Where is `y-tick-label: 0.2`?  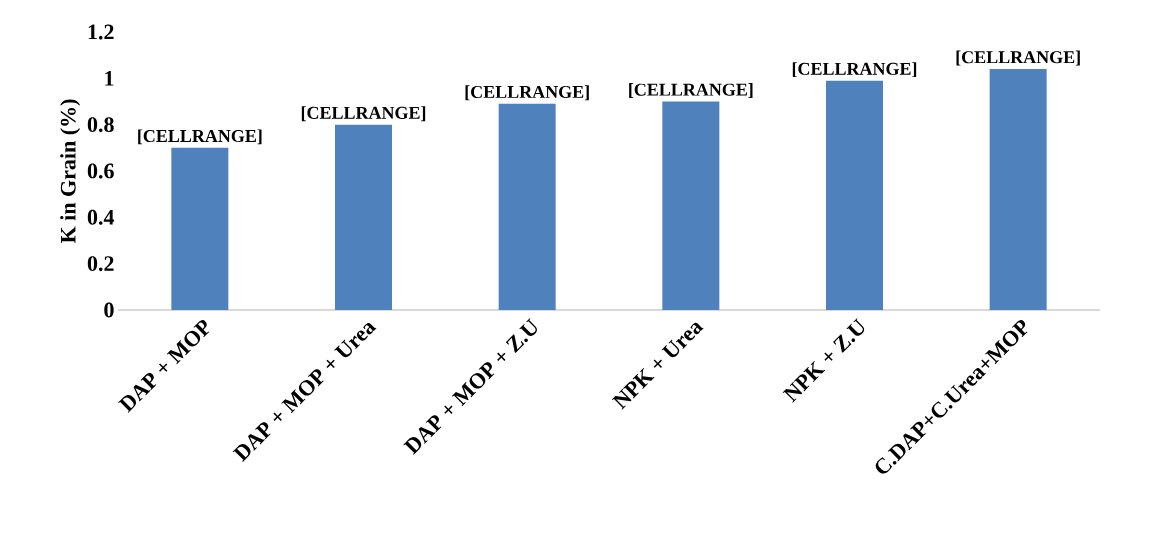 y-tick-label: 0.2 is located at coordinates (100, 264).